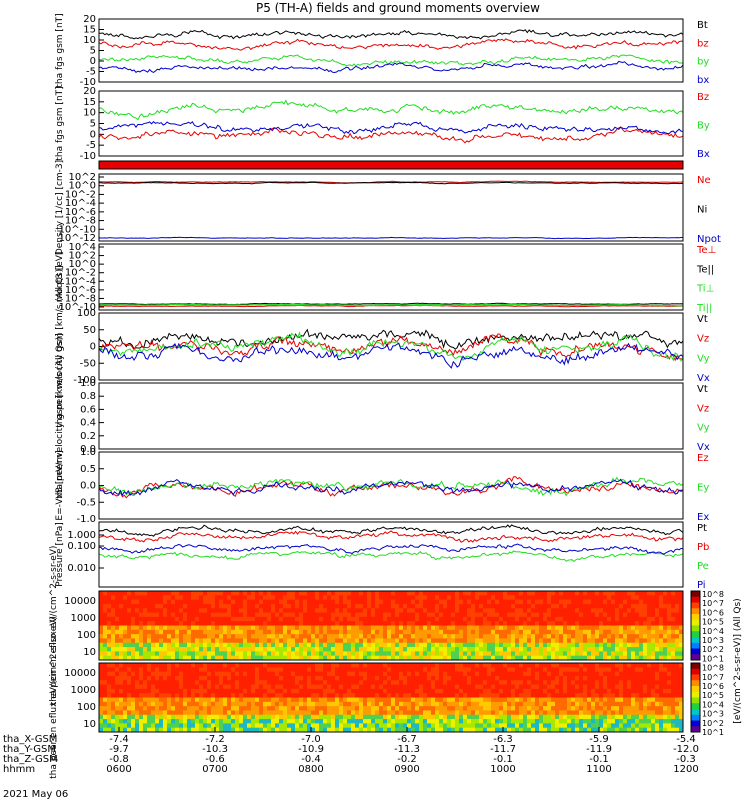 The height and width of the screenshot is (804, 750). I want to click on date-label: 2021 May 06, so click(35, 794).